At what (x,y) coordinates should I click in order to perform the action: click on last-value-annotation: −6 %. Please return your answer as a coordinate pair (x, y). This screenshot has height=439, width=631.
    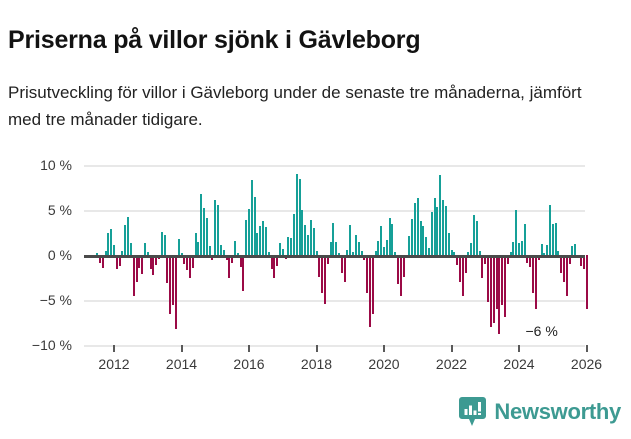
    Looking at the image, I should click on (541, 331).